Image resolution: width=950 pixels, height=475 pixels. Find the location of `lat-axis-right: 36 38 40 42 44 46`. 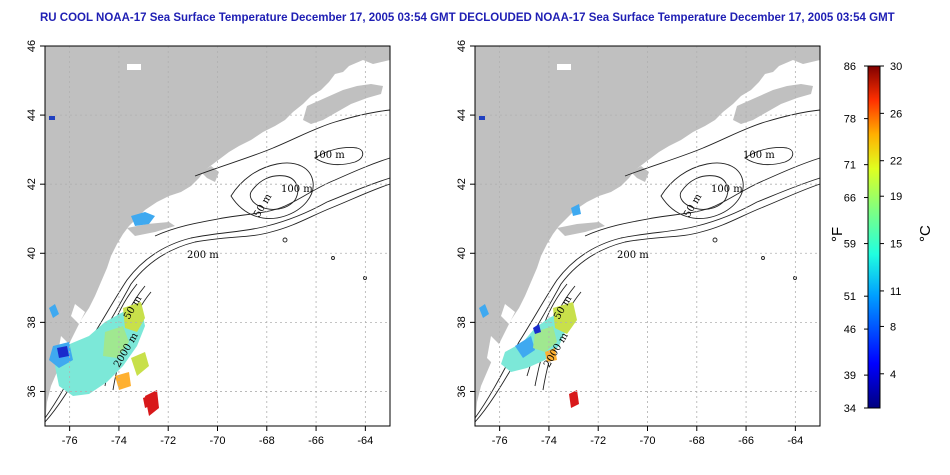

lat-axis-right: 36 38 40 42 44 46 is located at coordinates (462, 219).